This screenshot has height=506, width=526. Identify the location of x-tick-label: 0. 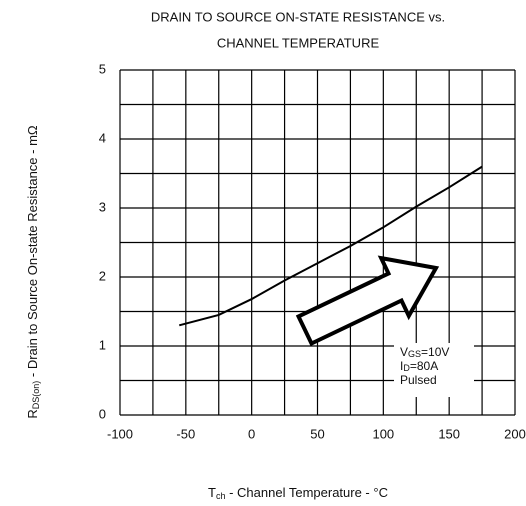
(251, 433).